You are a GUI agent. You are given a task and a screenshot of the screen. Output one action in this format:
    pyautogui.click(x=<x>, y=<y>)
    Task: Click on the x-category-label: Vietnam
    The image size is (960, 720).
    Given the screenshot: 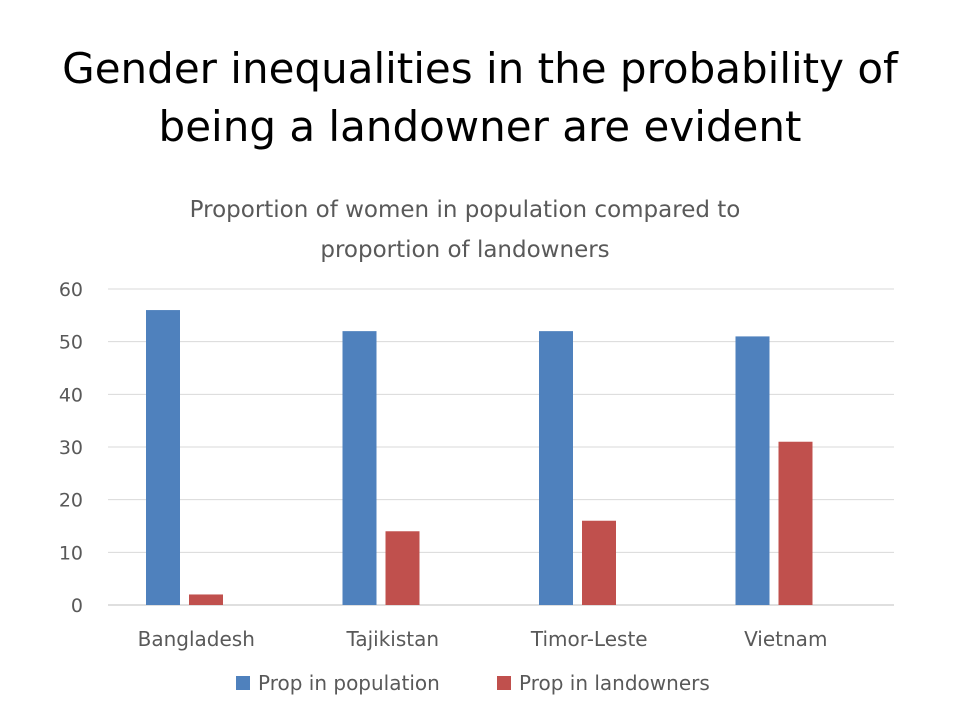 What is the action you would take?
    pyautogui.click(x=785, y=639)
    